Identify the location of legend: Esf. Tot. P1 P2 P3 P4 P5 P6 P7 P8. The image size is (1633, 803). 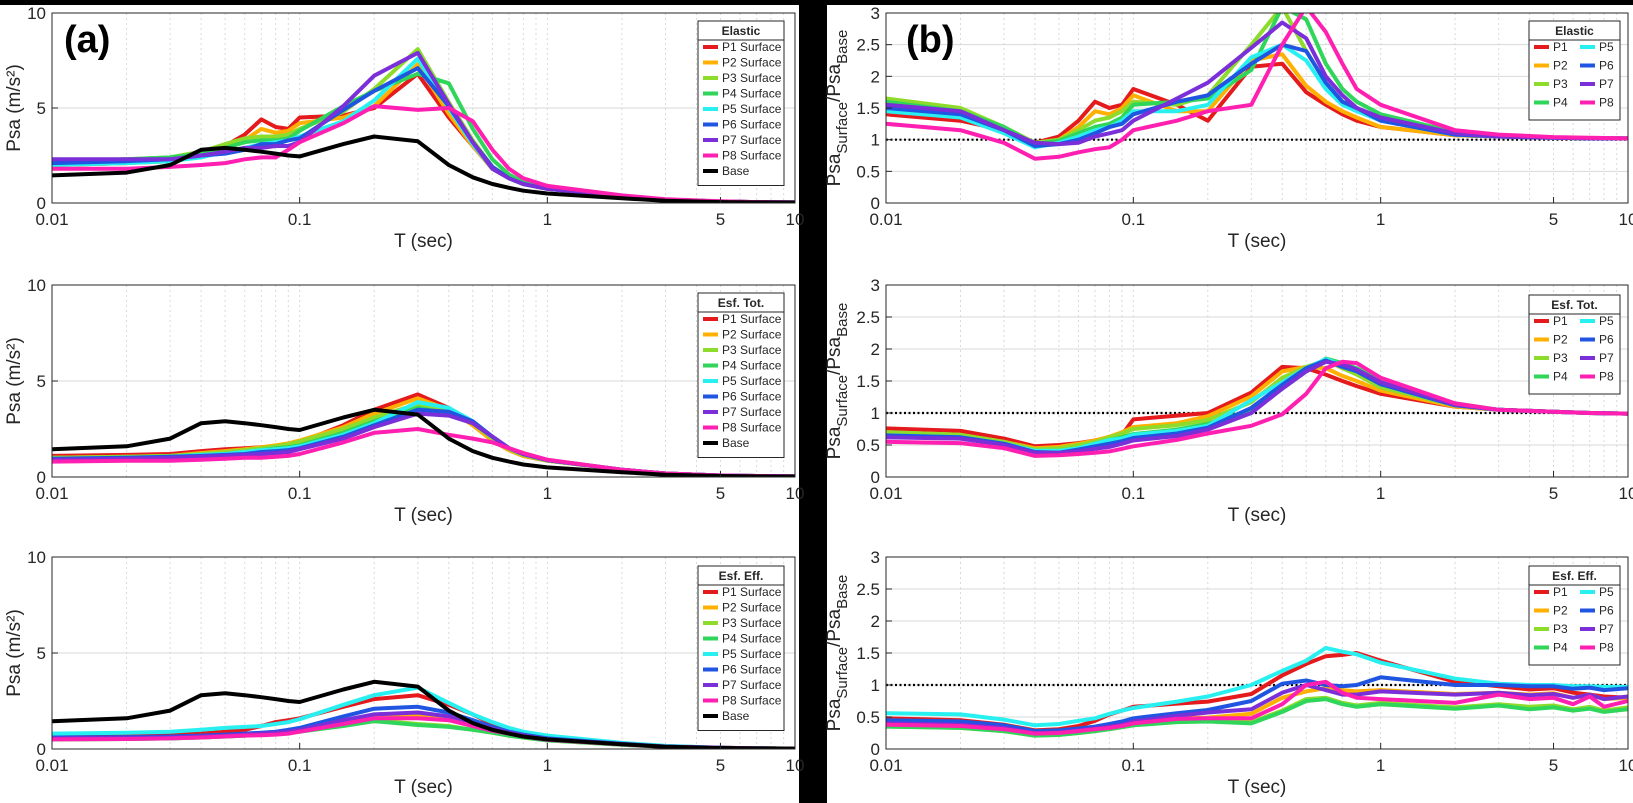
(1574, 344).